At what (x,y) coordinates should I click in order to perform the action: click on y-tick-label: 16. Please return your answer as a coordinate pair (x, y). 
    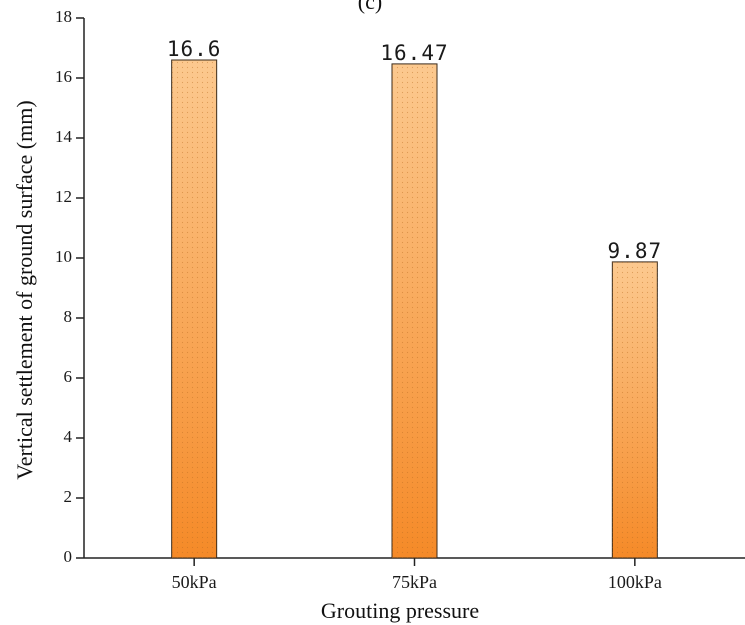
    Looking at the image, I should click on (63, 76).